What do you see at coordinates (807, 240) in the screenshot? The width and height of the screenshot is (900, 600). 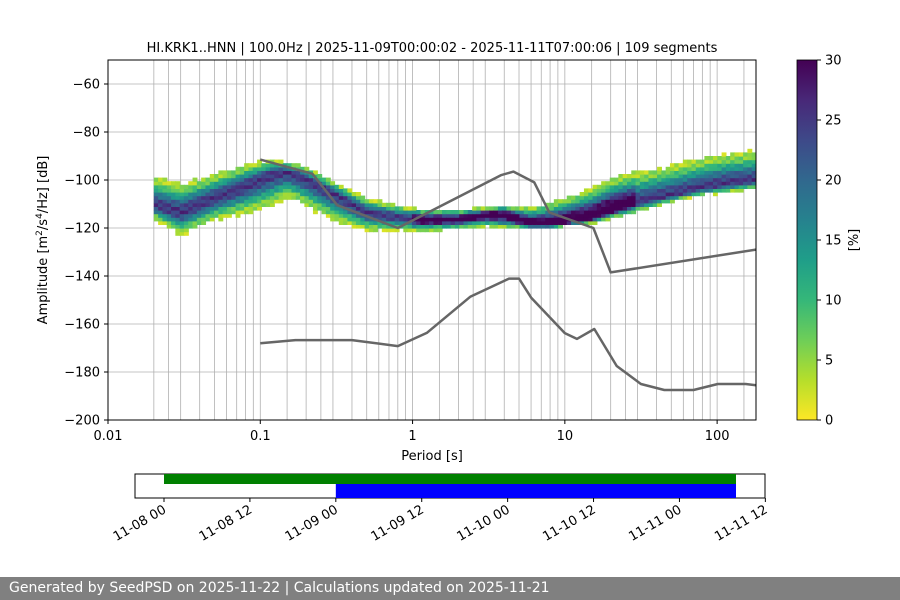 I see `colorbar` at bounding box center [807, 240].